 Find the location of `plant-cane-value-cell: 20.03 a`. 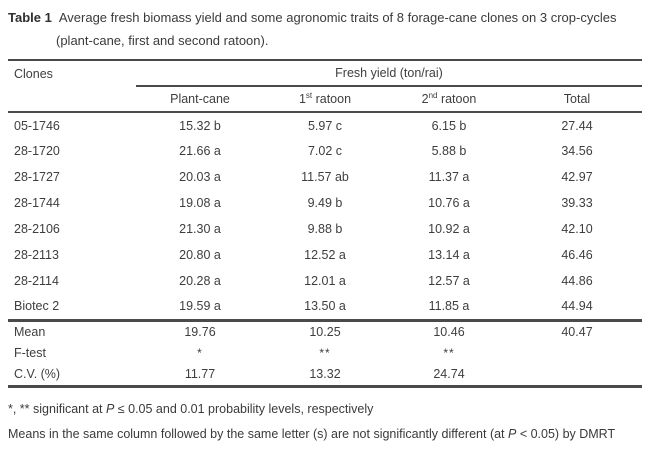

plant-cane-value-cell: 20.03 a is located at coordinates (200, 177).